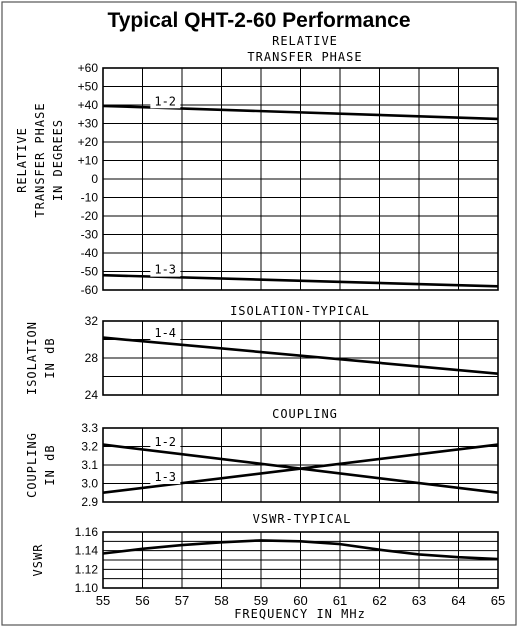  What do you see at coordinates (90, 216) in the screenshot?
I see `y-tick-label: -20` at bounding box center [90, 216].